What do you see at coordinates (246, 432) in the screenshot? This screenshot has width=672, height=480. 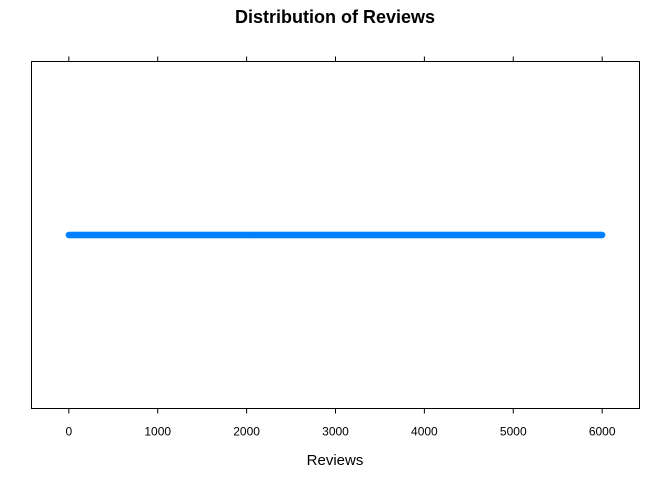 I see `x-tick-label: 2000` at bounding box center [246, 432].